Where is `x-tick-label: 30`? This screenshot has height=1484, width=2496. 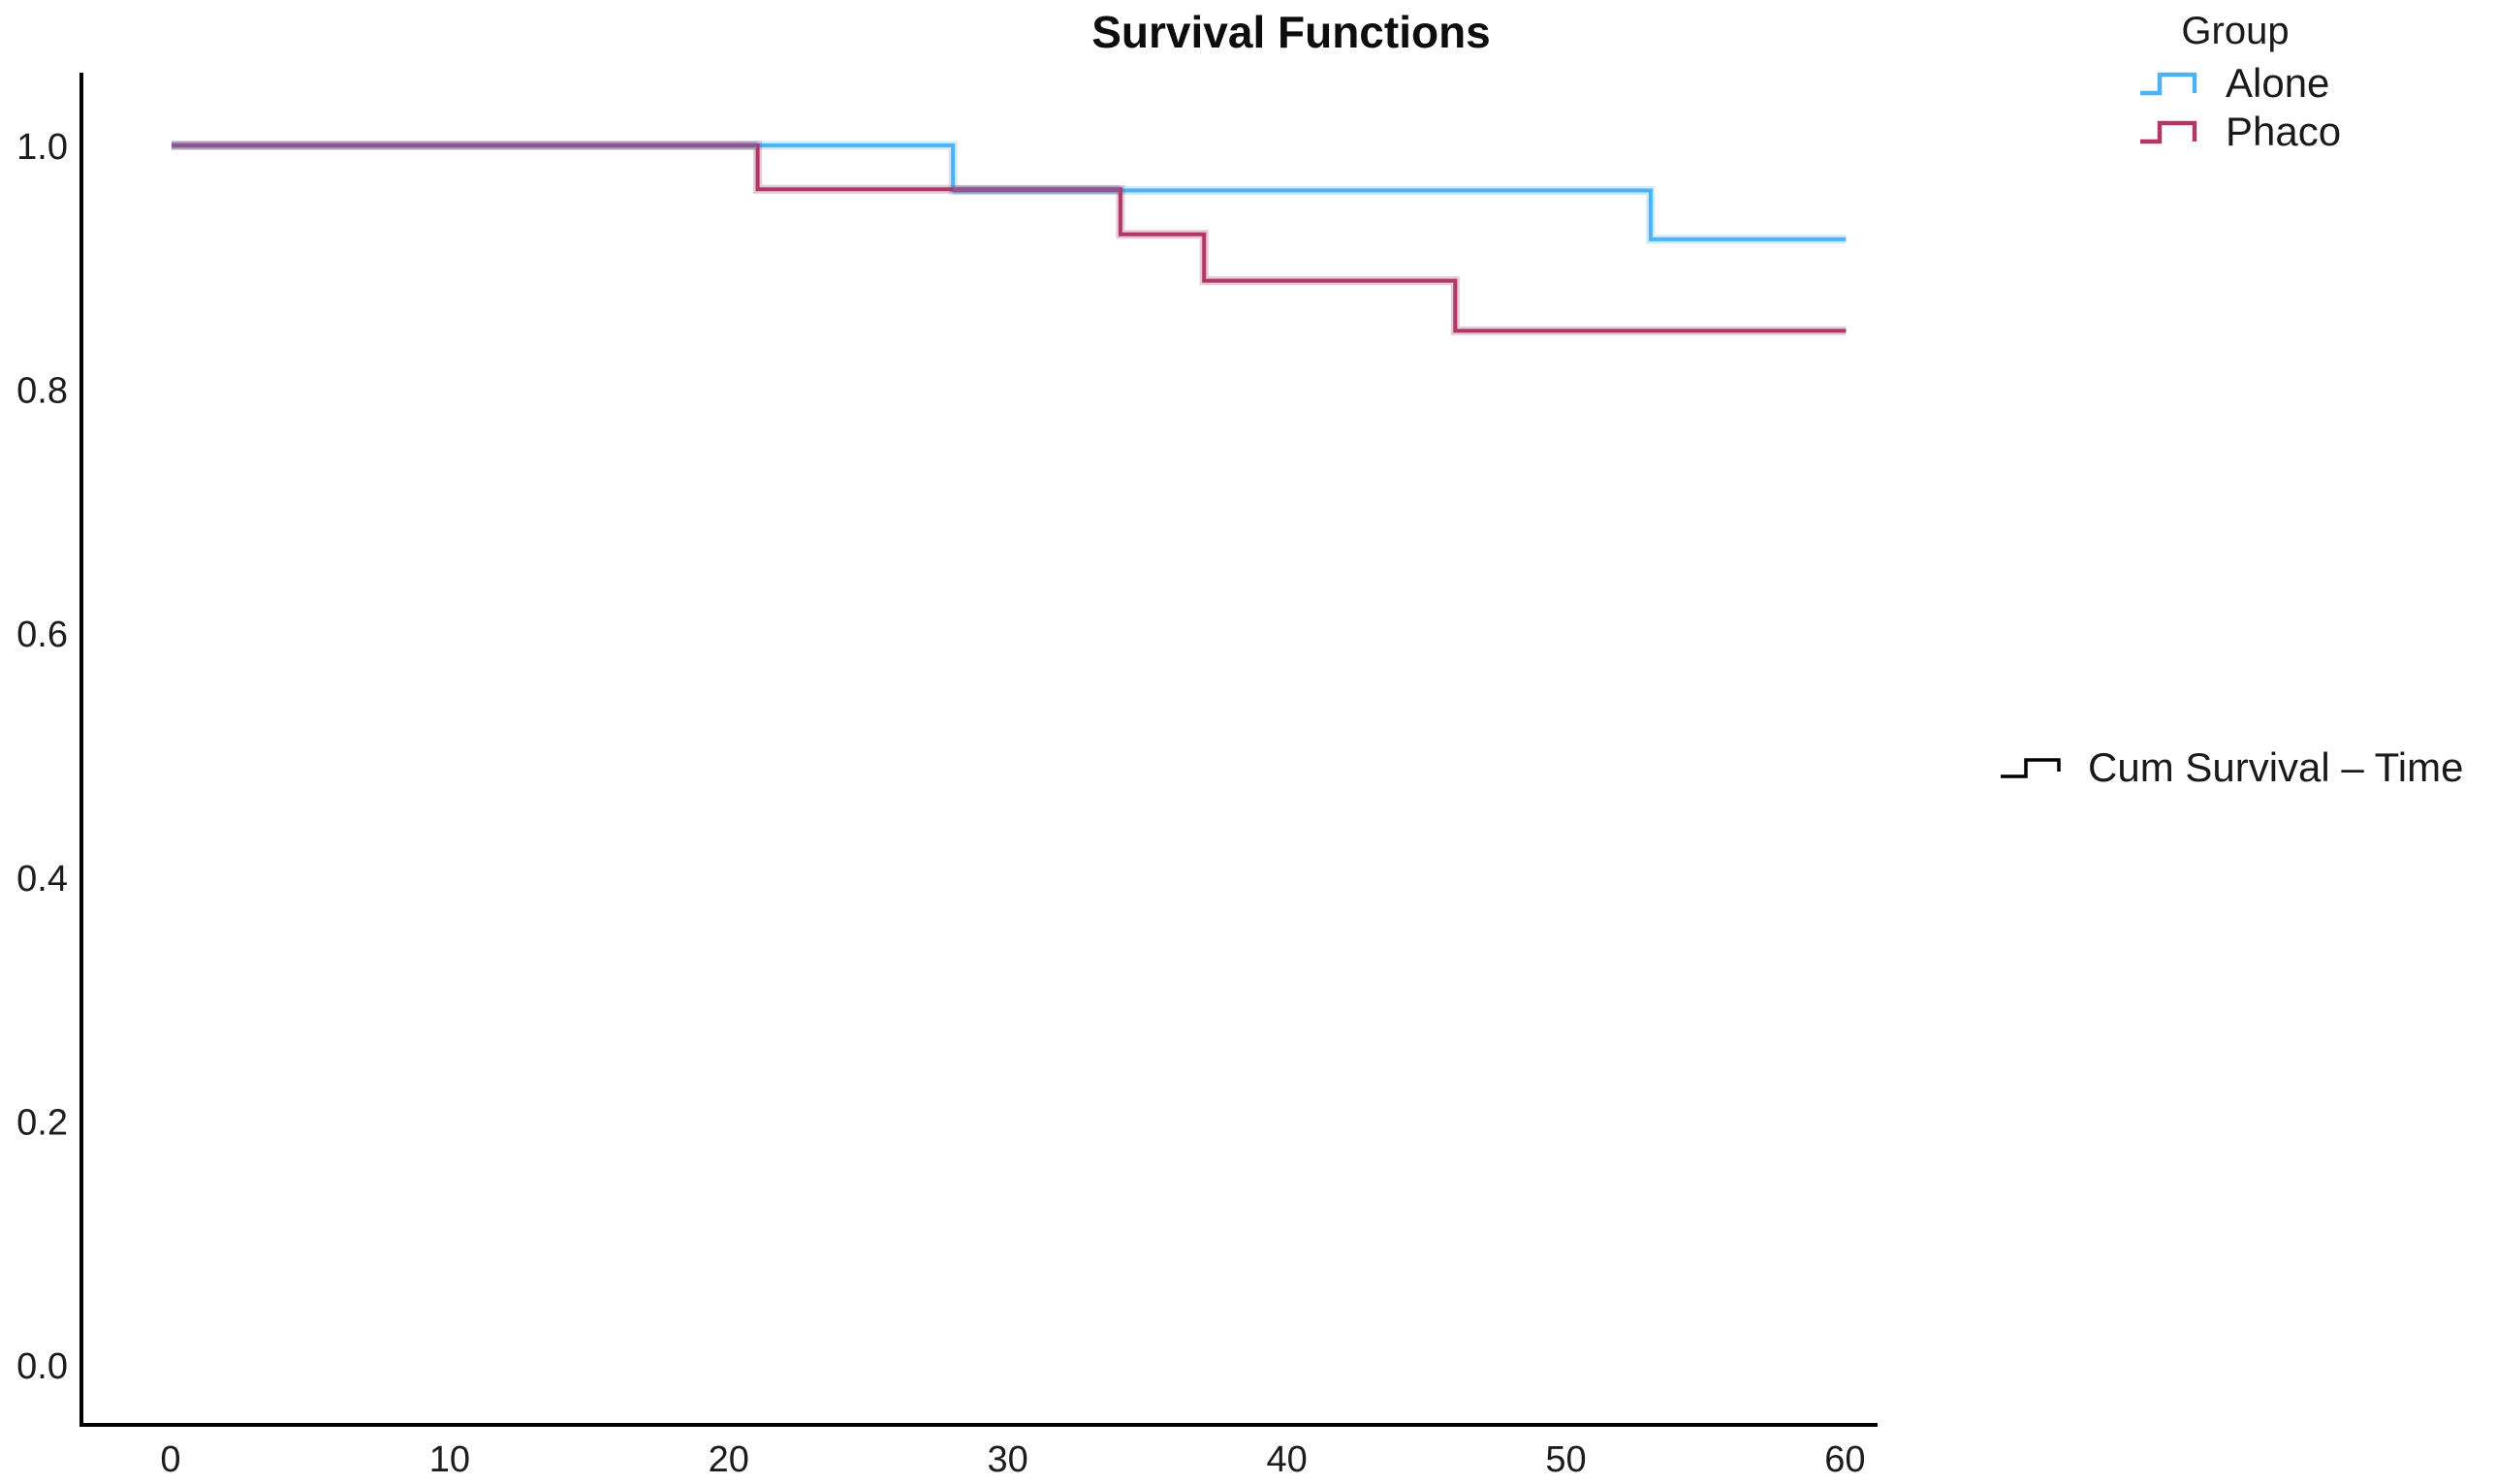 x-tick-label: 30 is located at coordinates (1008, 1460).